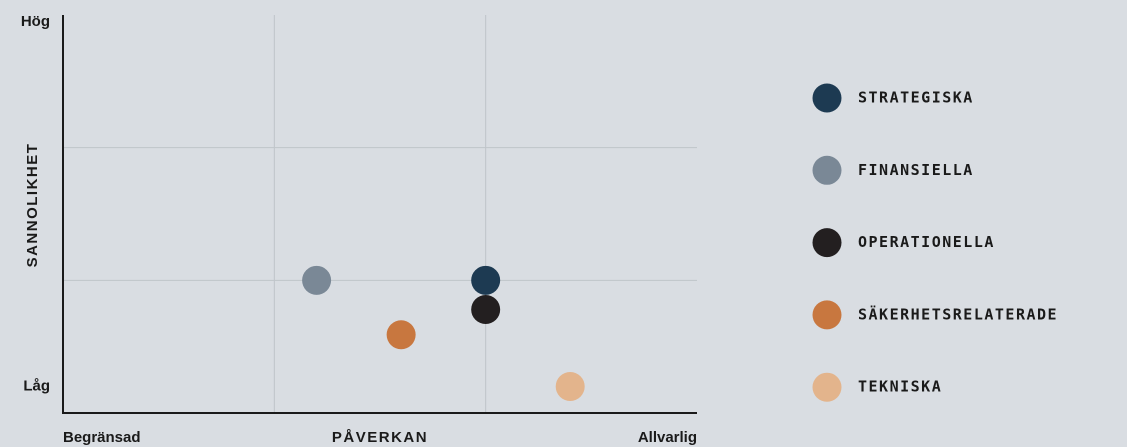 This screenshot has height=447, width=1127. I want to click on x-axis-title: PÅVERKAN, so click(380, 437).